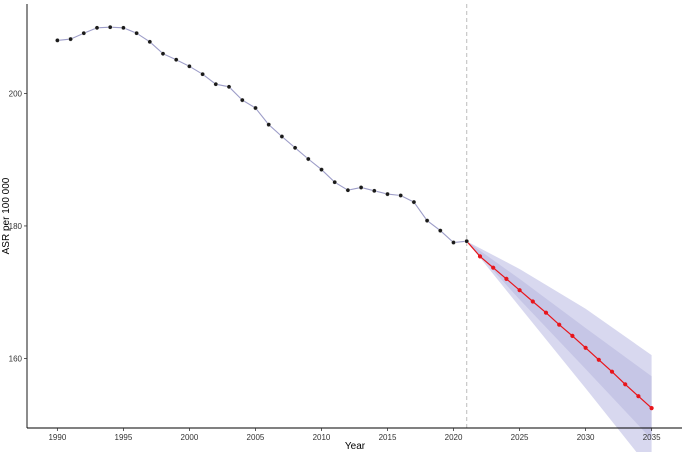 The height and width of the screenshot is (452, 685). Describe the element at coordinates (355, 446) in the screenshot. I see `x-axis-title: Year` at that location.